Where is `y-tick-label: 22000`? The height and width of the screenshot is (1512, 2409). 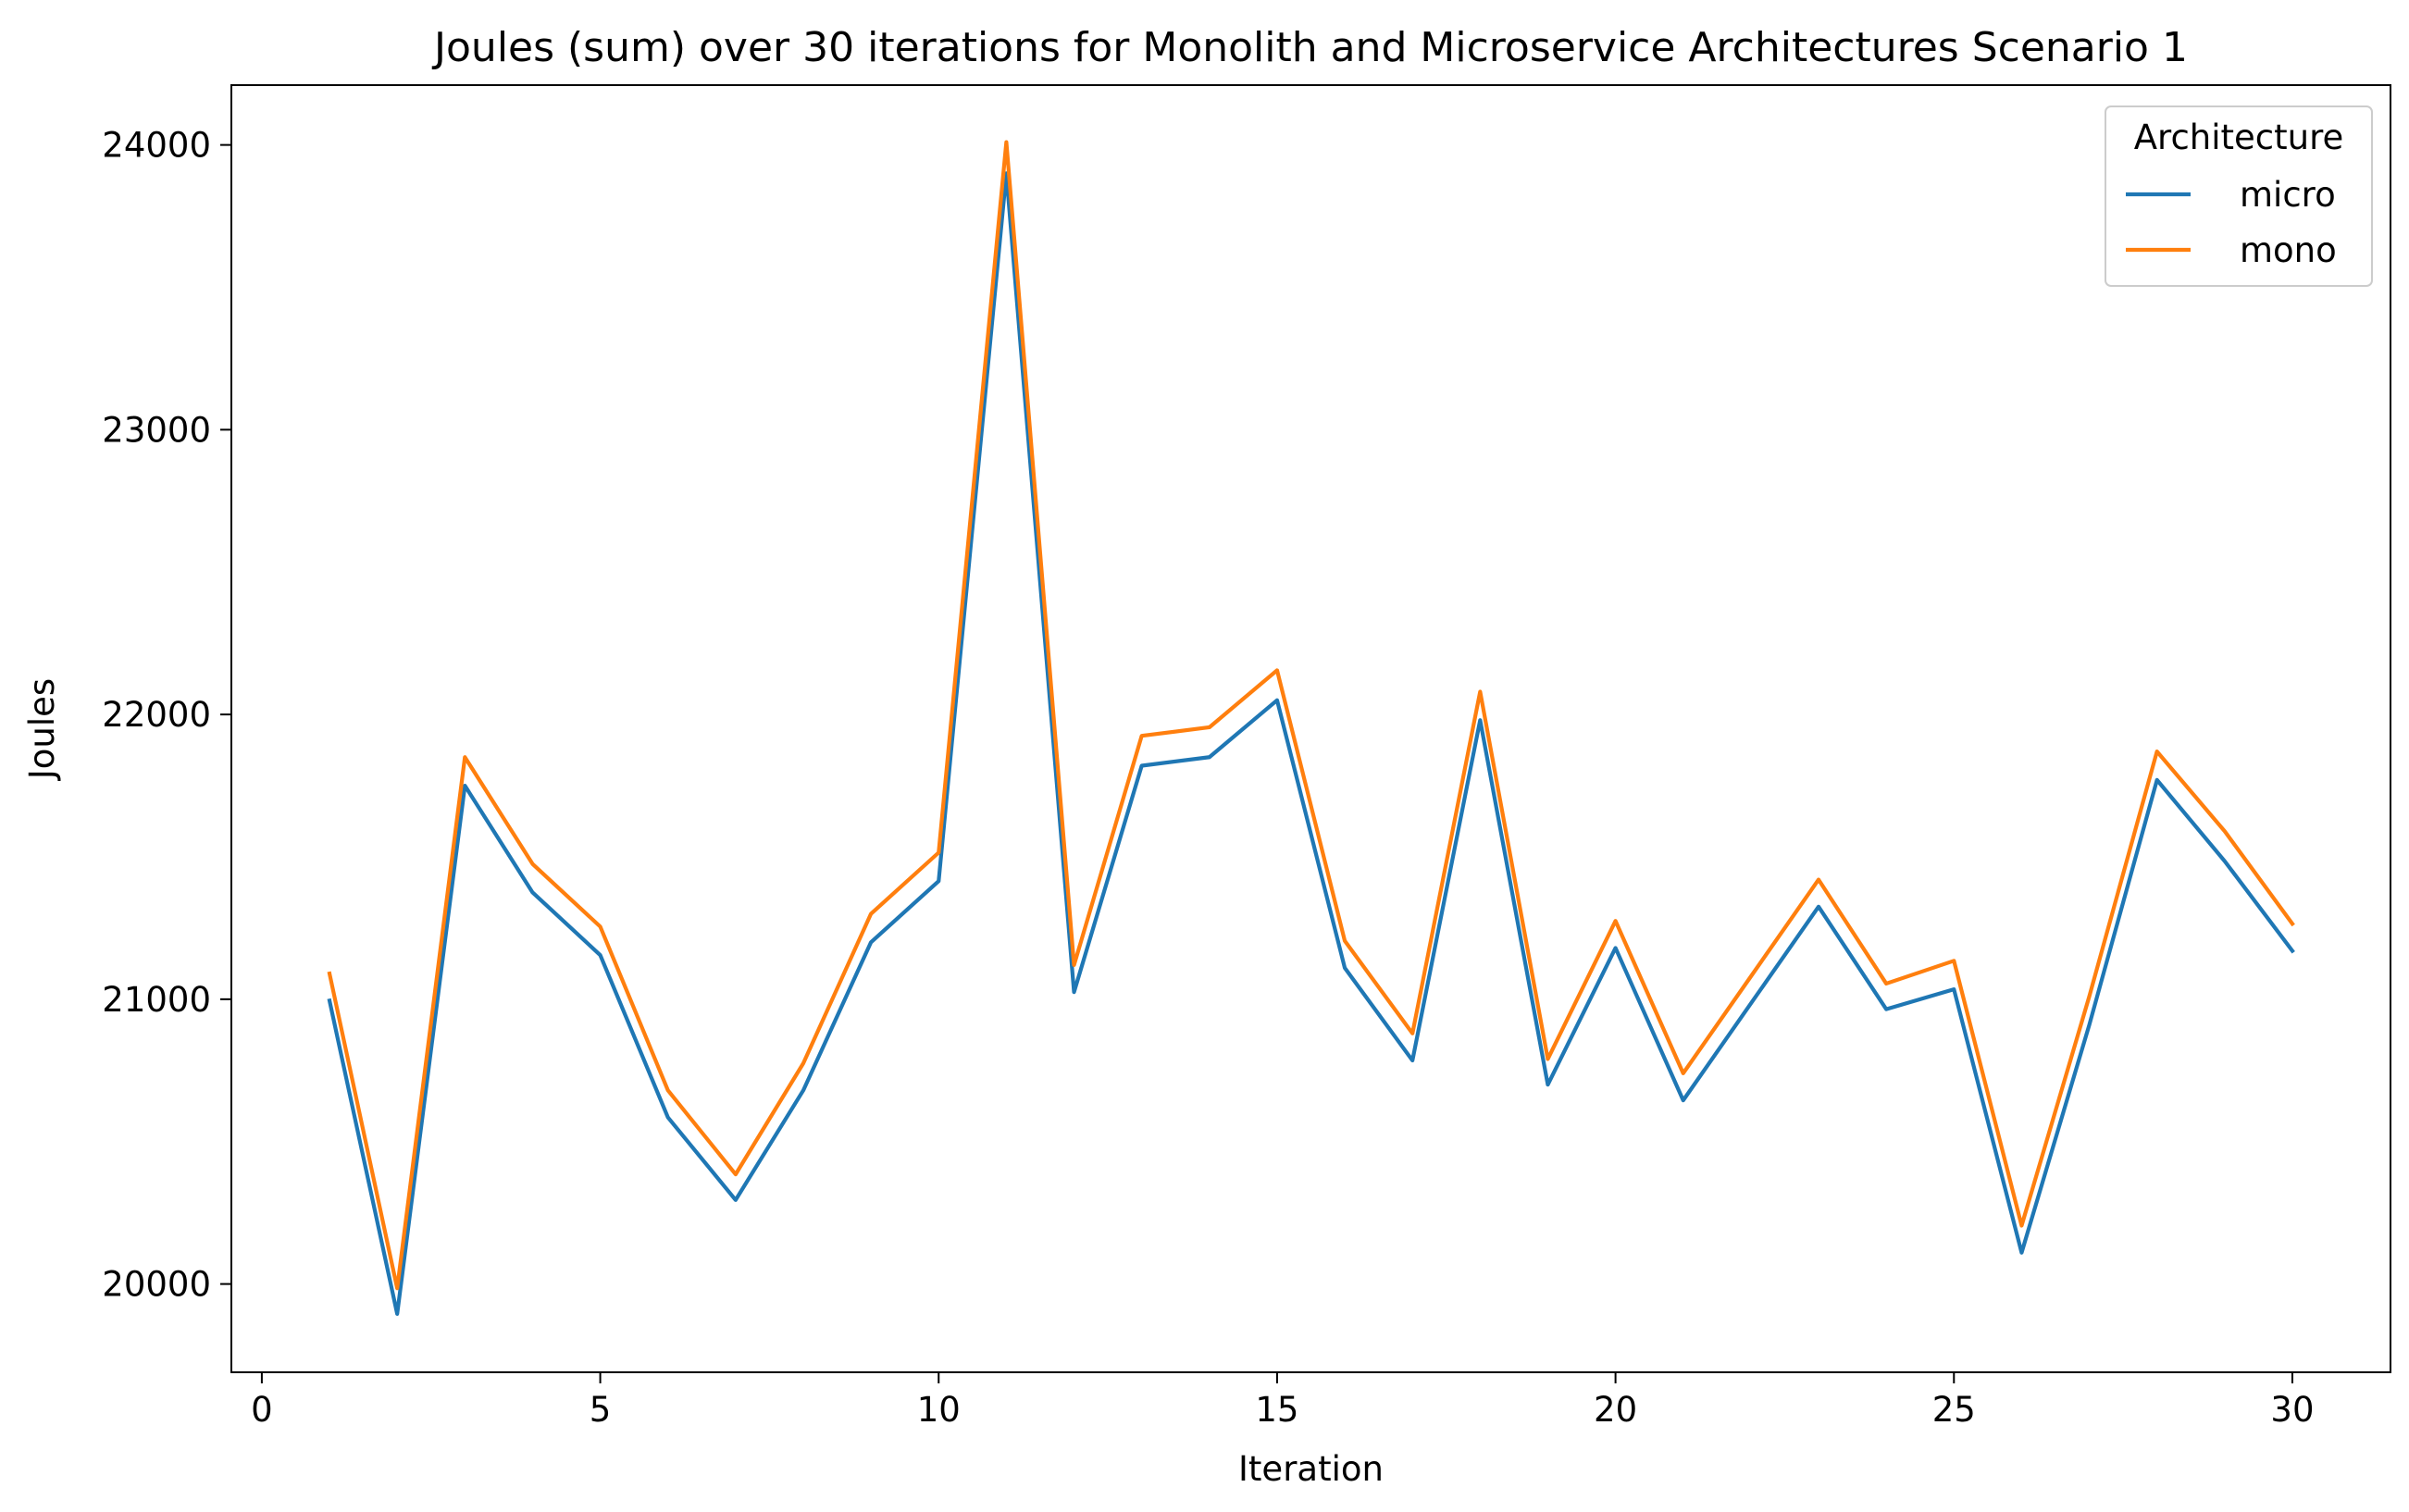
y-tick-label: 22000 is located at coordinates (156, 715).